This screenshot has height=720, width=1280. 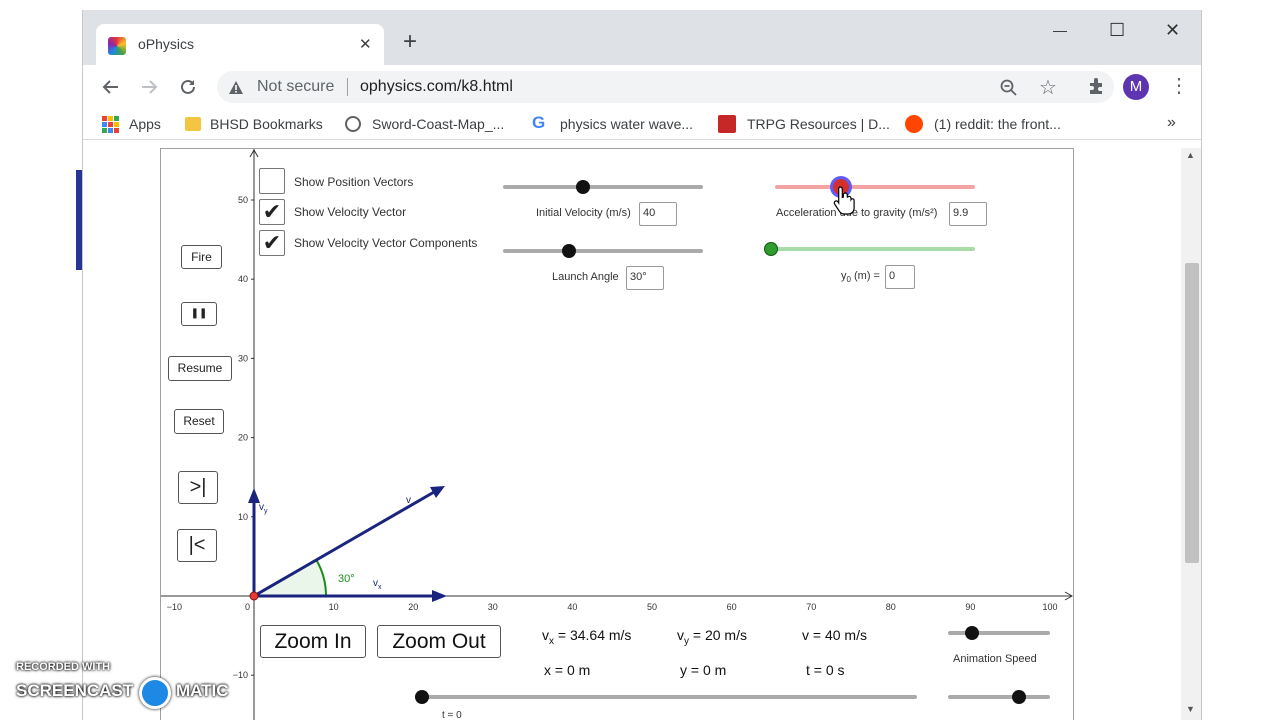 I want to click on back-icon, so click(x=111, y=87).